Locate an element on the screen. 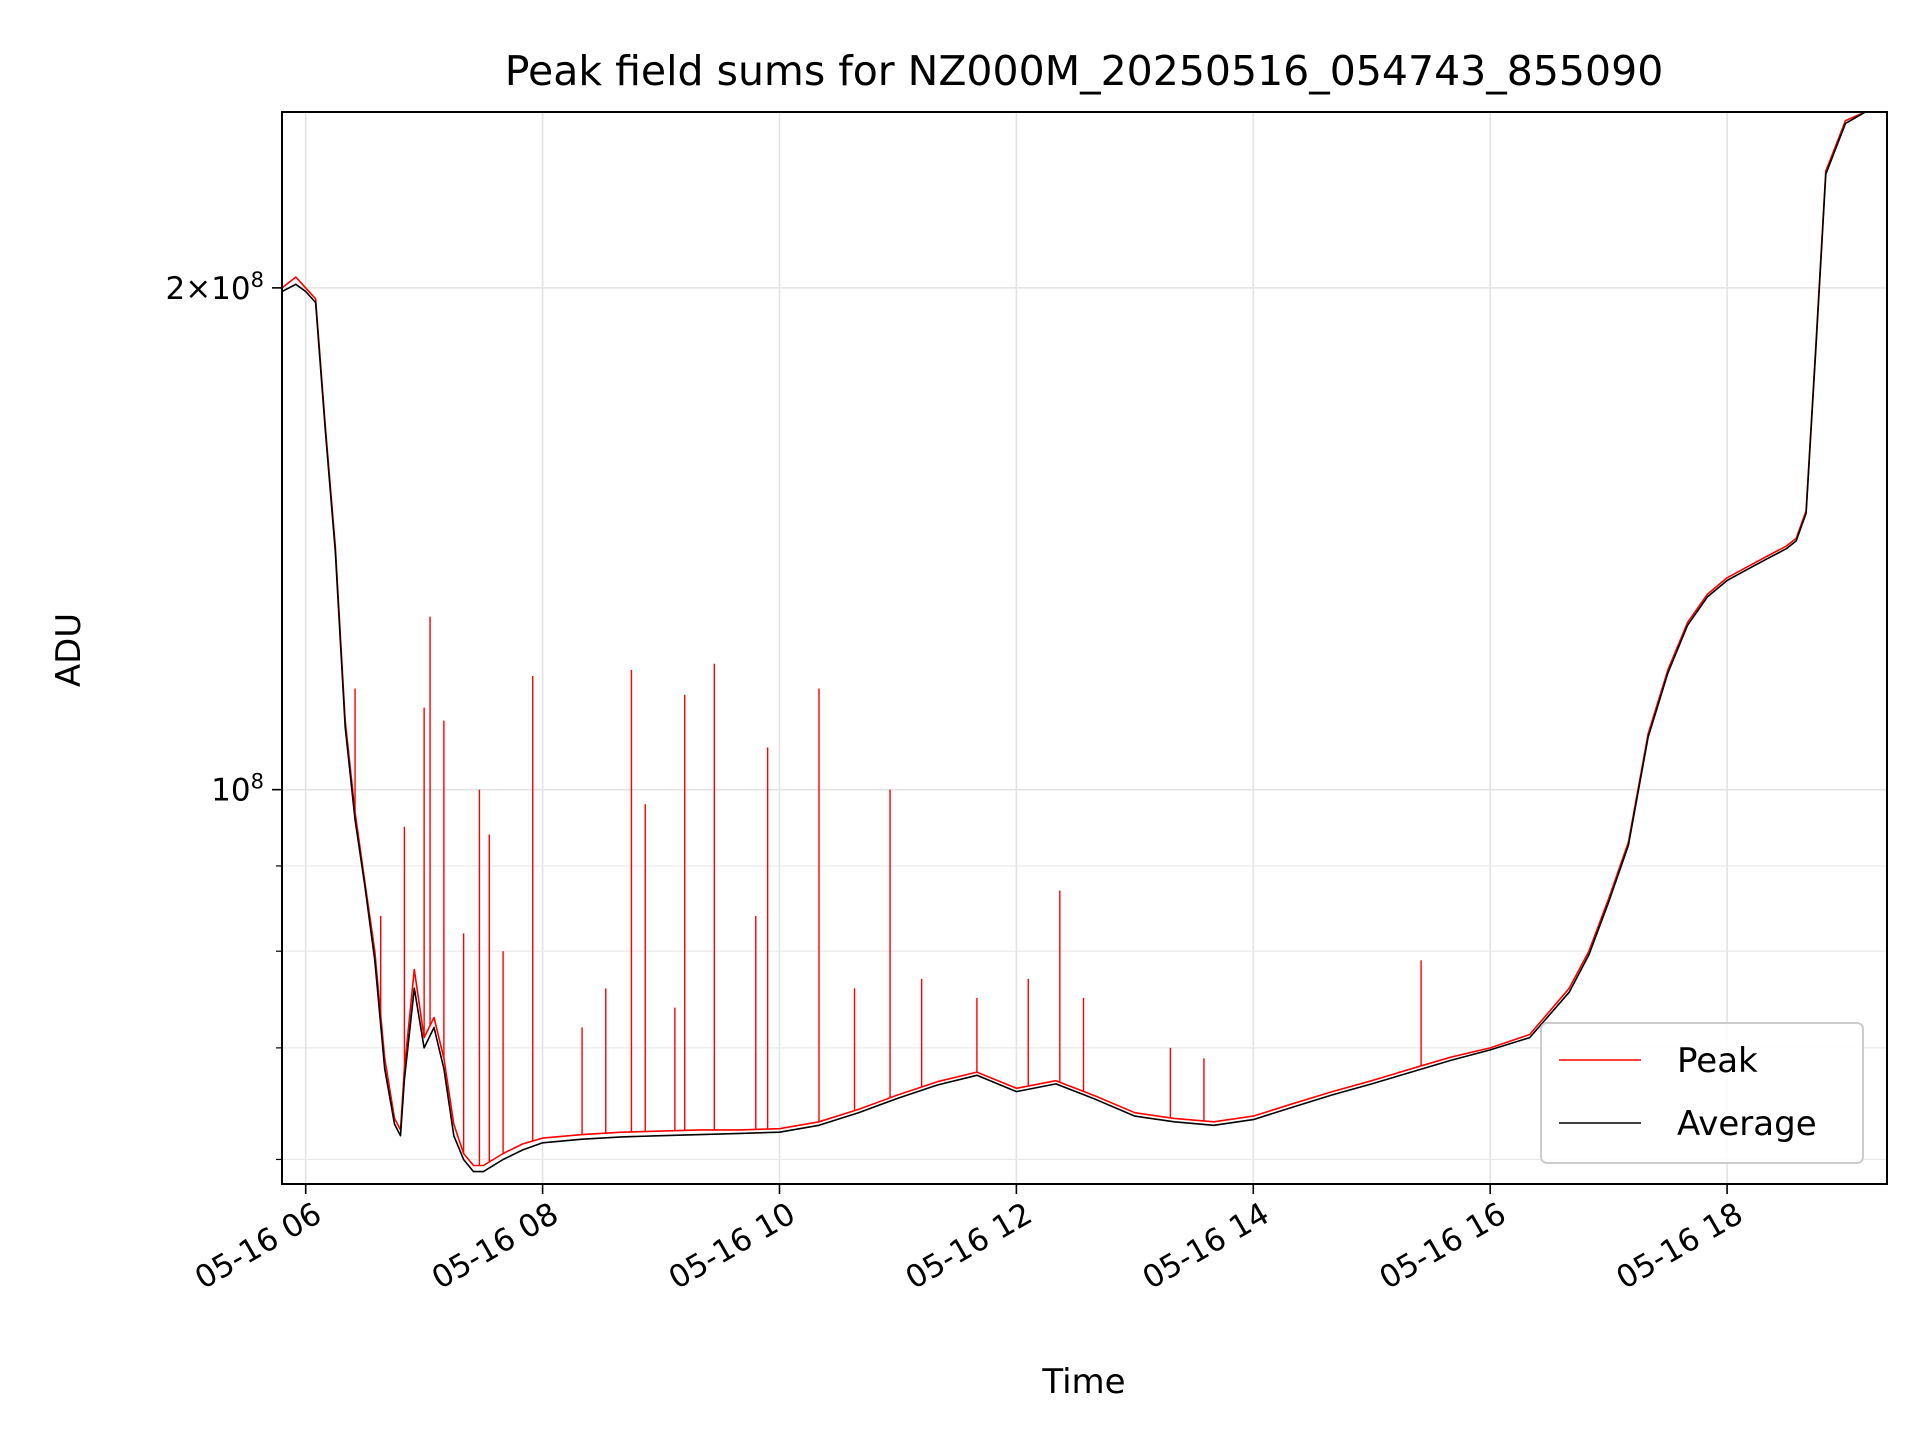 Image resolution: width=1920 pixels, height=1440 pixels. y-tick-label: 2×108 is located at coordinates (214, 287).